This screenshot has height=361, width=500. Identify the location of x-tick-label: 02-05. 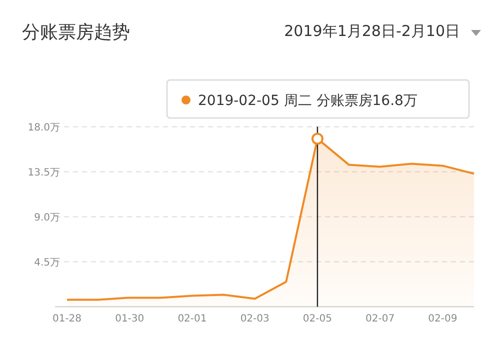
(317, 319).